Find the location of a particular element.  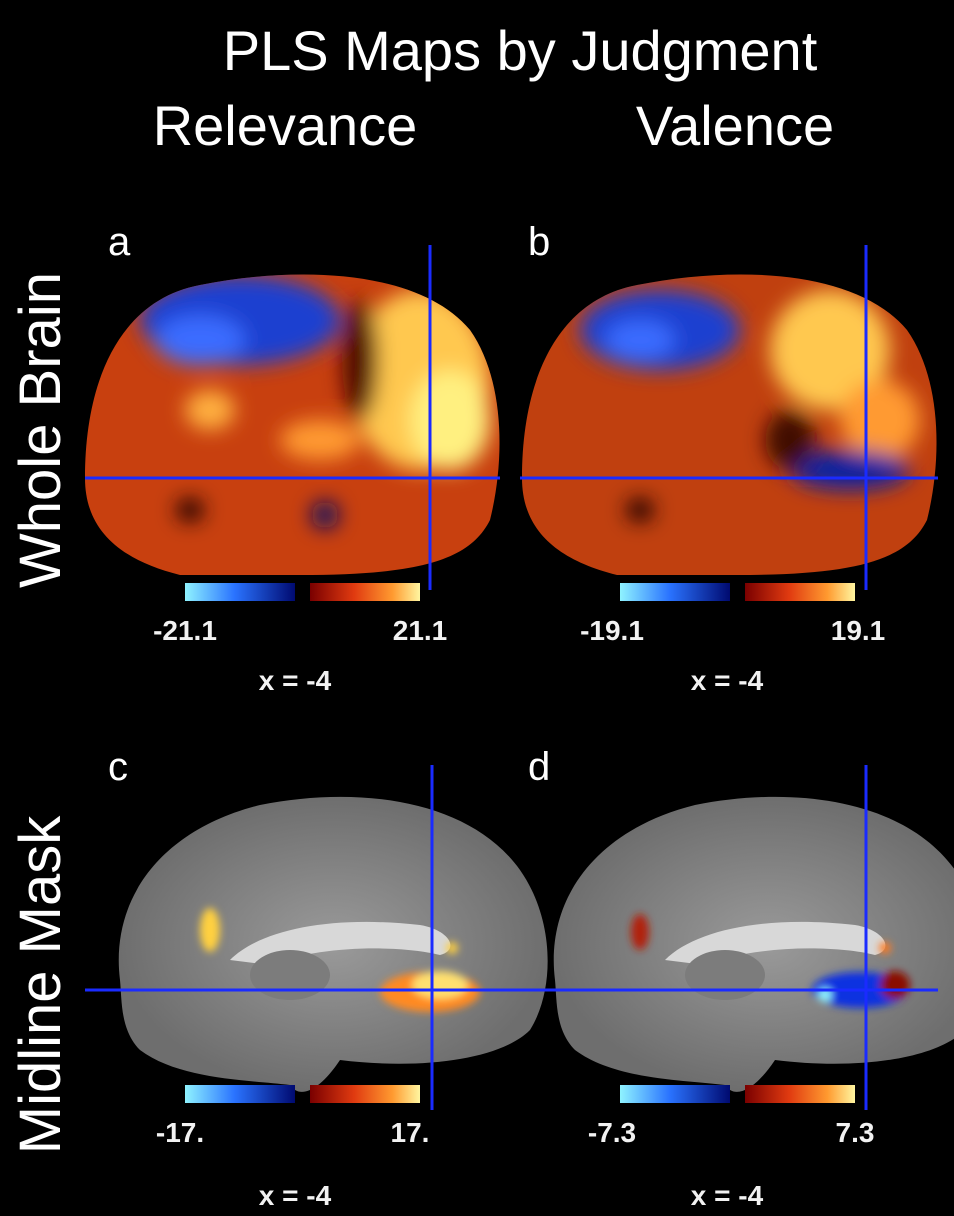

column-header: Valence is located at coordinates (735, 125).